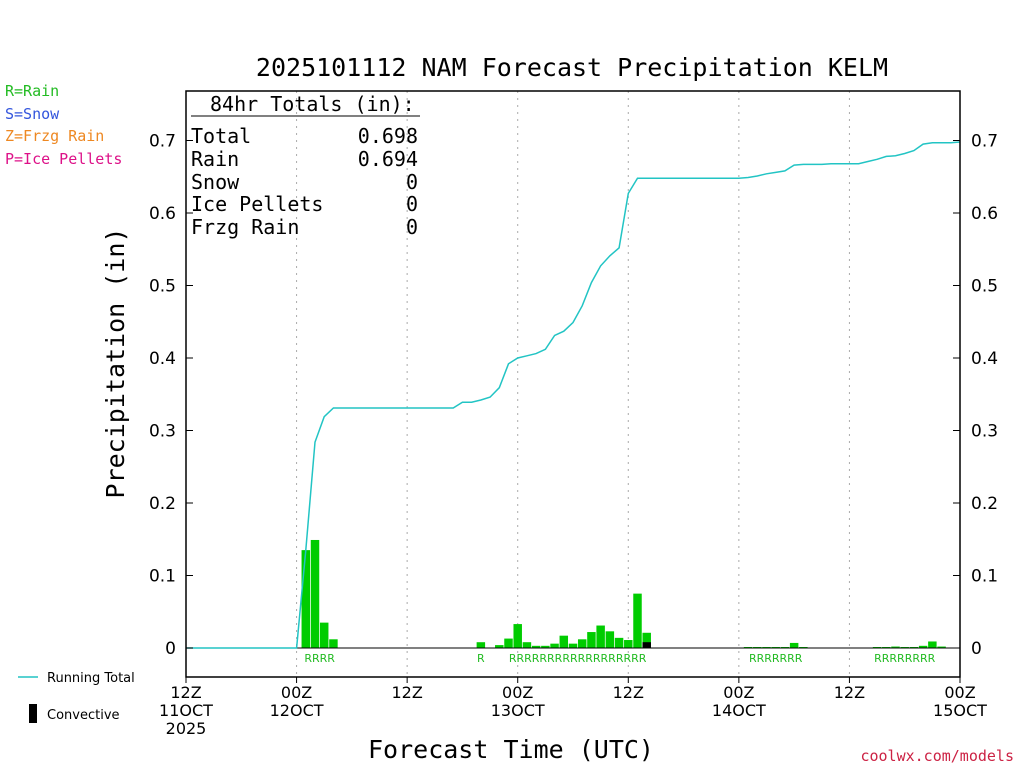 Image resolution: width=1024 pixels, height=768 pixels. What do you see at coordinates (511, 749) in the screenshot?
I see `x-axis-label: Forecast Time (UTC)` at bounding box center [511, 749].